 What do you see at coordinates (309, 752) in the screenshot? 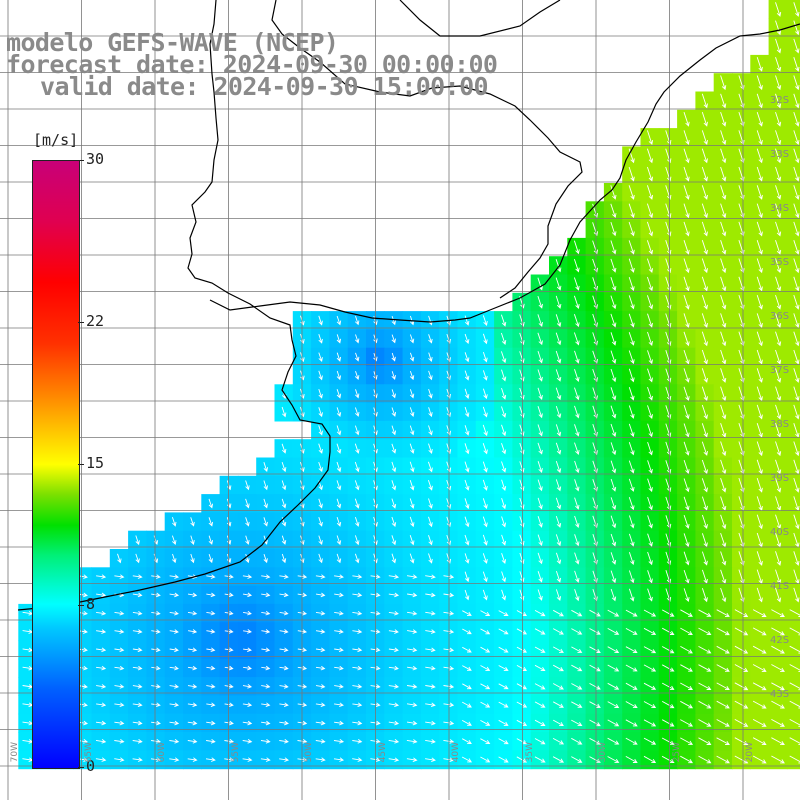
I see `longitude-label: 50W` at bounding box center [309, 752].